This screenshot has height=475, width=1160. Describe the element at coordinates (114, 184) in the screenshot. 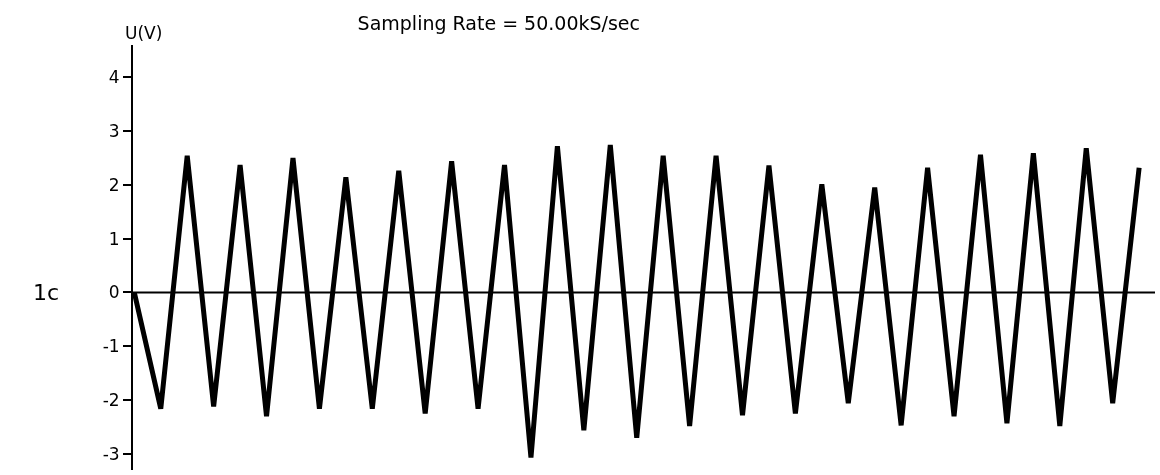

I see `y-tick-label: 2` at that location.